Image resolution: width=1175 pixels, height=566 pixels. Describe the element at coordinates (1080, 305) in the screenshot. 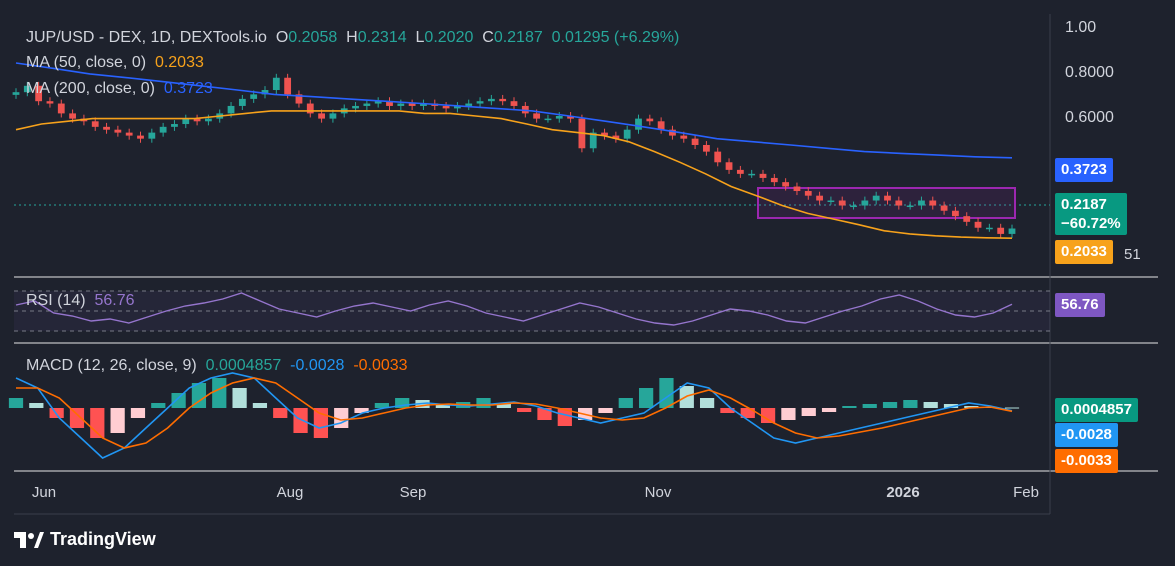

I see `rsi-badge: 56.76` at that location.